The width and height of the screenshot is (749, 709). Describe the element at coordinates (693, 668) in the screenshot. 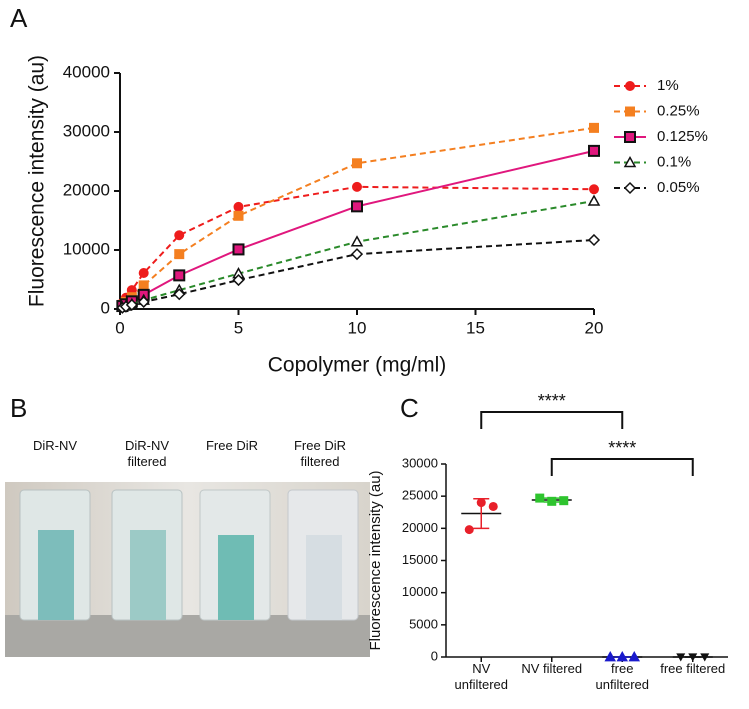

I see `x-tick-label: free filtered` at that location.